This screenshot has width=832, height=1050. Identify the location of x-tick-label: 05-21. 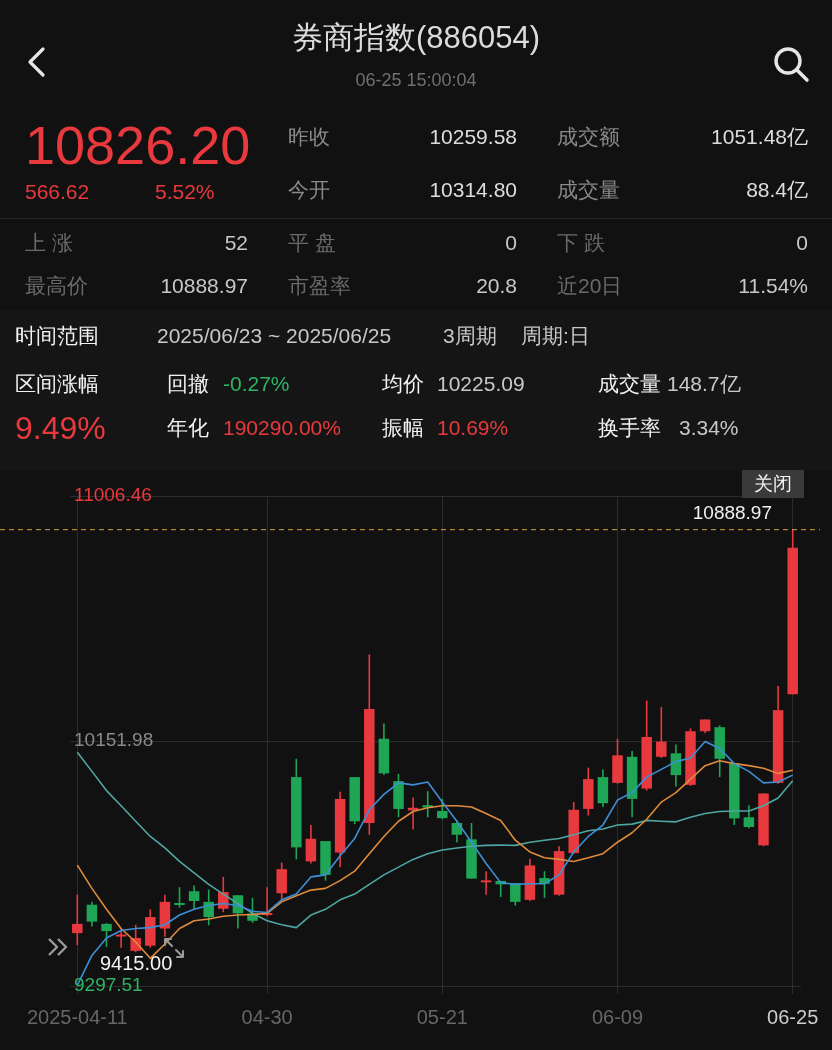
(442, 1016).